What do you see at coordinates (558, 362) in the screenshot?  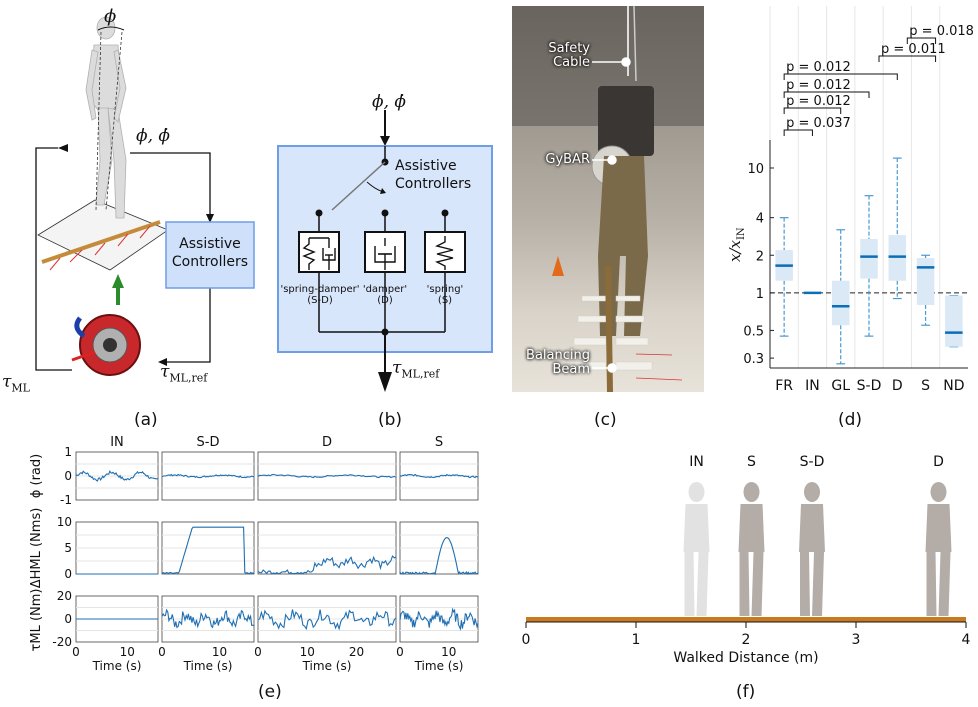 I see `callout-balancing-beam: Balancing Beam` at bounding box center [558, 362].